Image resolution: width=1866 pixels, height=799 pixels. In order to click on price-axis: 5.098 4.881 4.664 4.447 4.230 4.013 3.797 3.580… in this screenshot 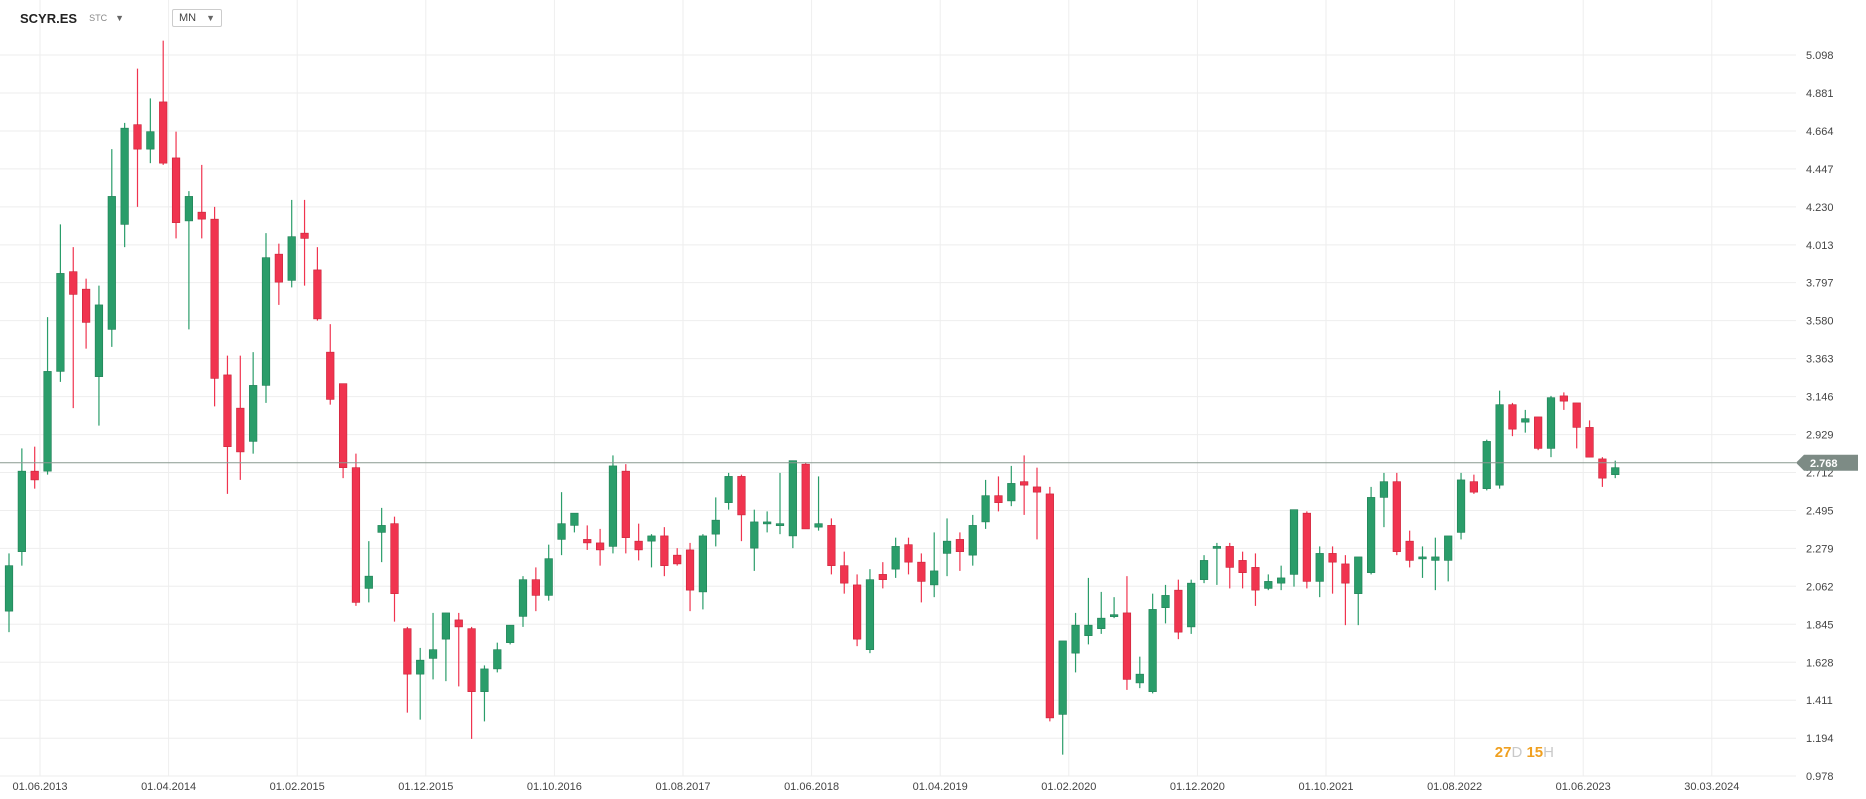, I will do `click(1820, 416)`.